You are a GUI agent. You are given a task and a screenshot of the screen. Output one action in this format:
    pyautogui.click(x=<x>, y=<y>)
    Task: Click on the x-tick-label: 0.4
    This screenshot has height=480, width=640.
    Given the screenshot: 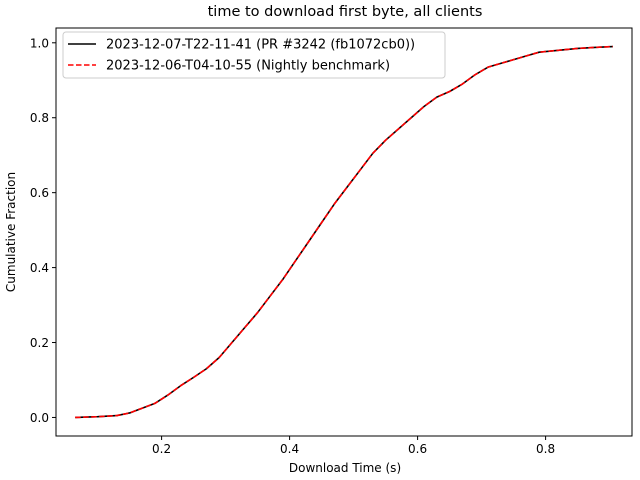 What is the action you would take?
    pyautogui.click(x=289, y=449)
    